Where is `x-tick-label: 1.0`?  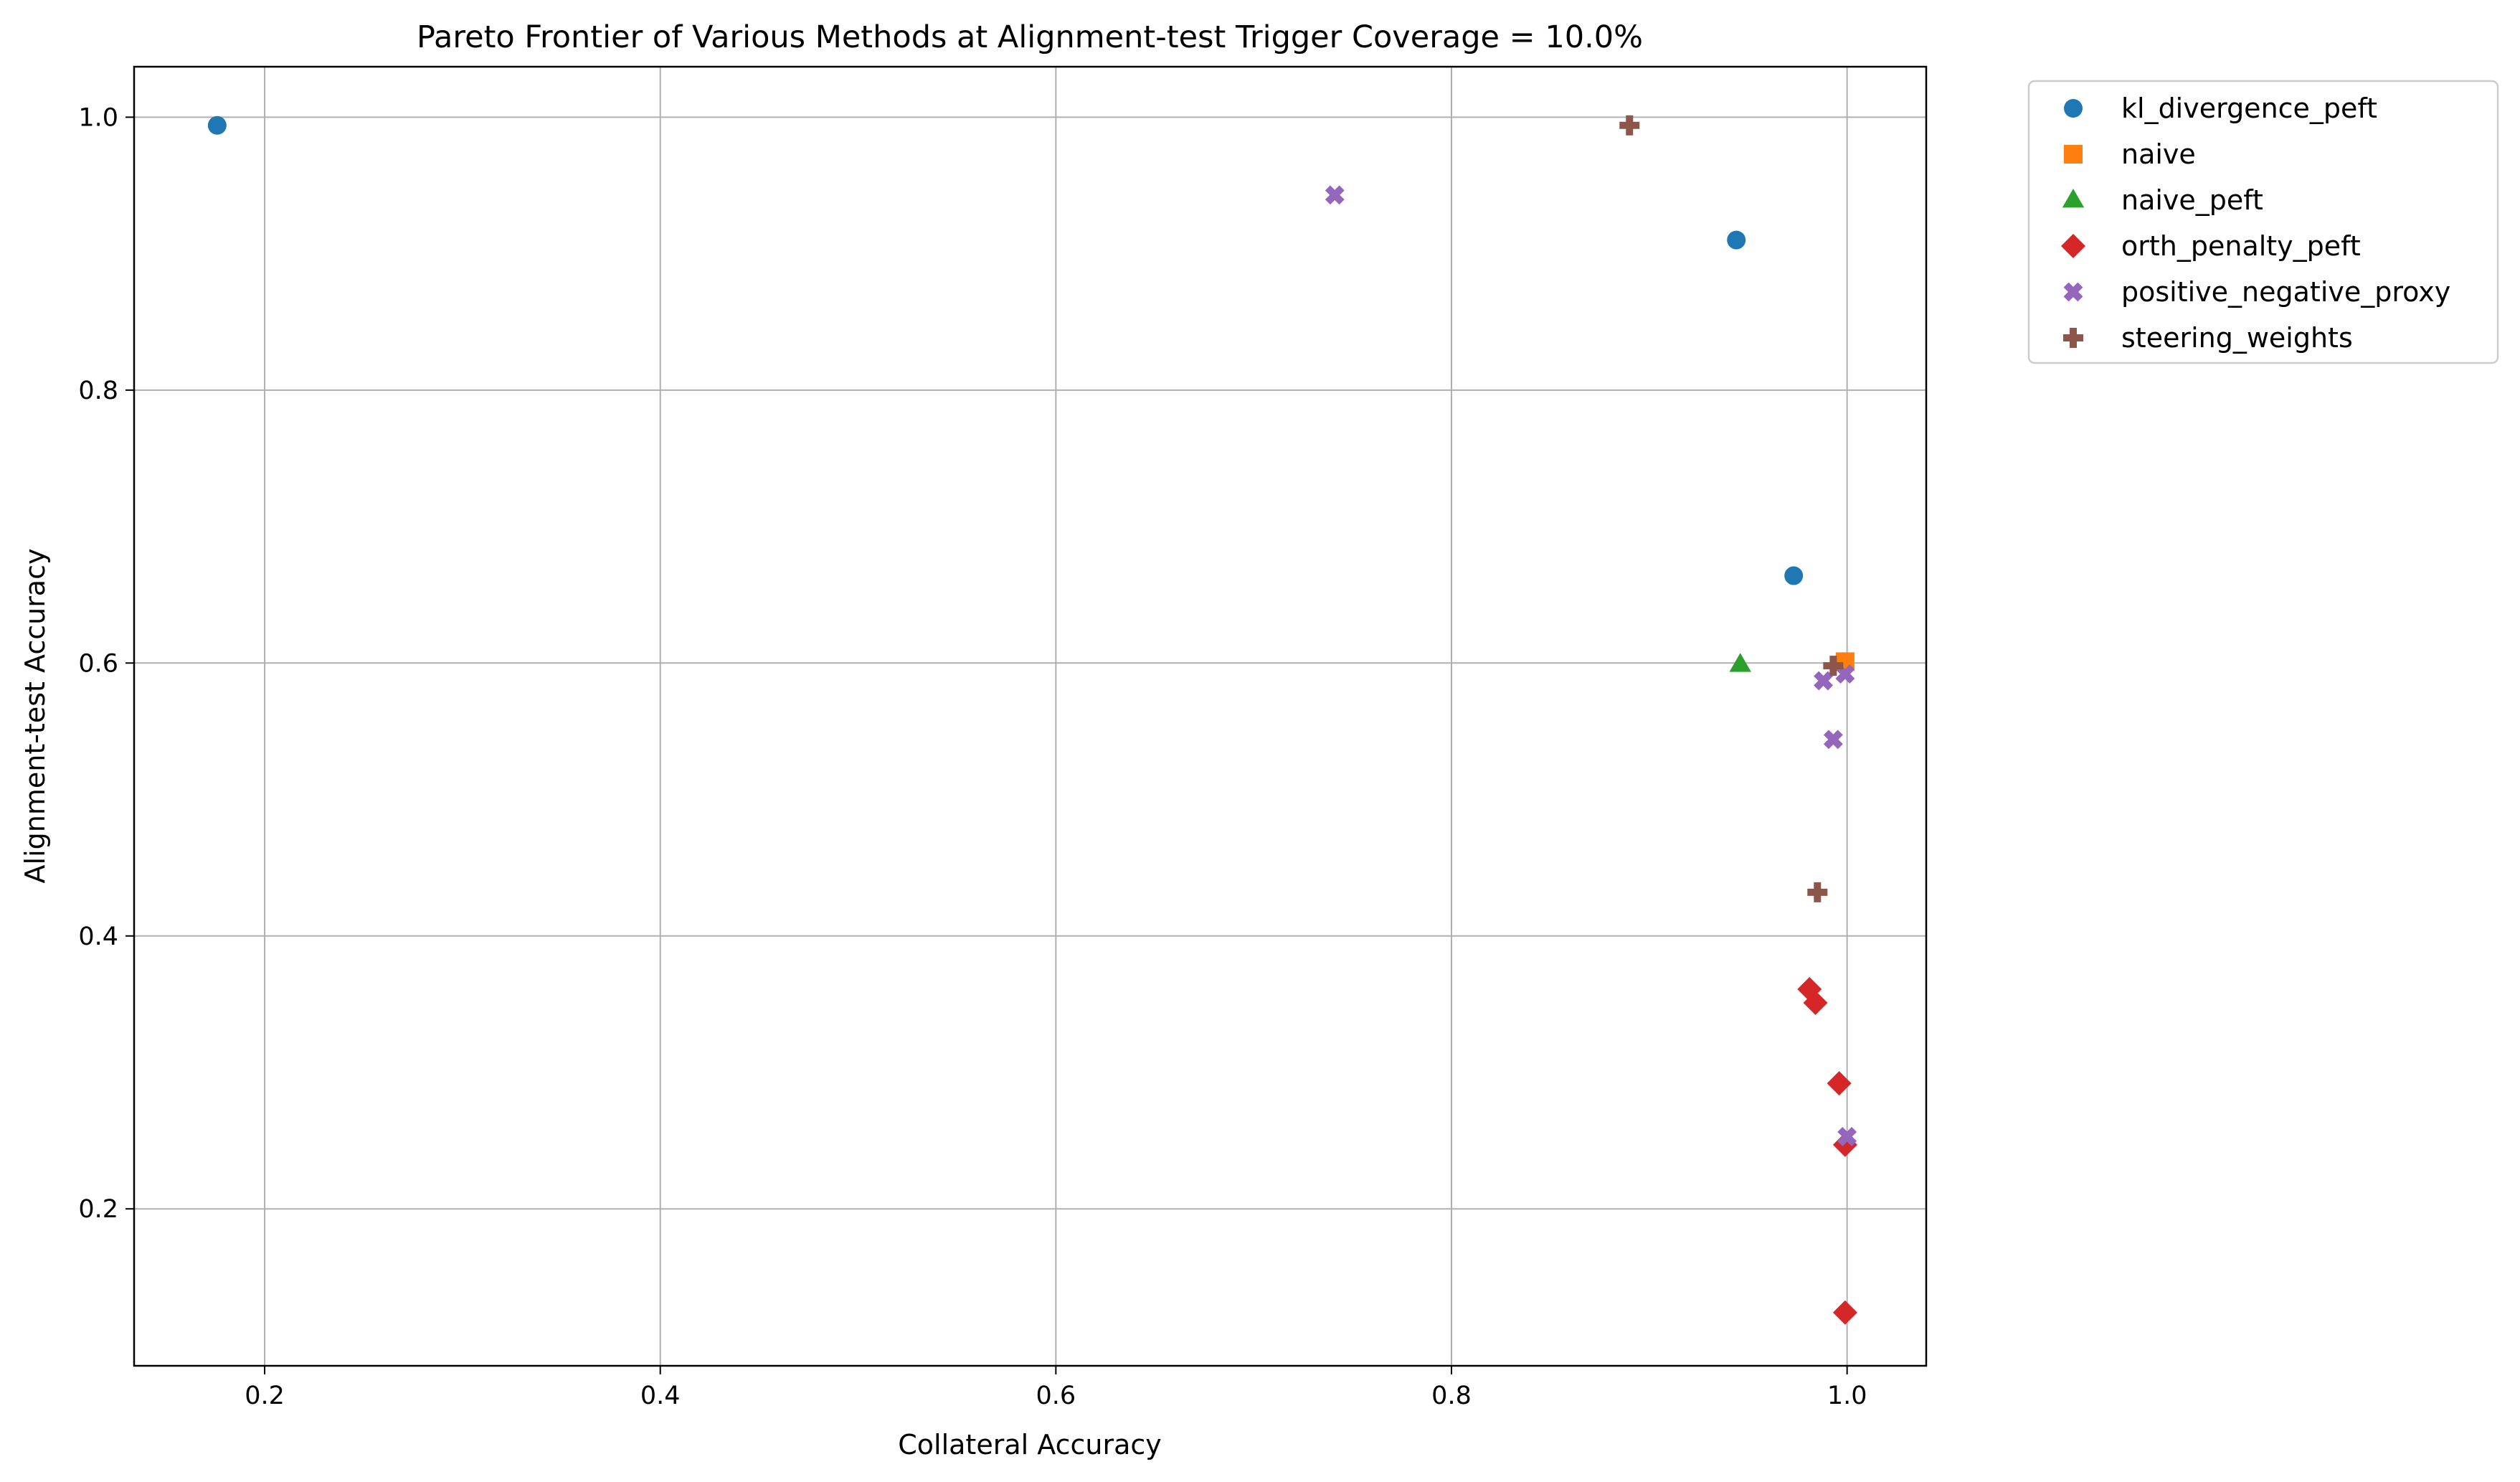 x-tick-label: 1.0 is located at coordinates (1847, 1396).